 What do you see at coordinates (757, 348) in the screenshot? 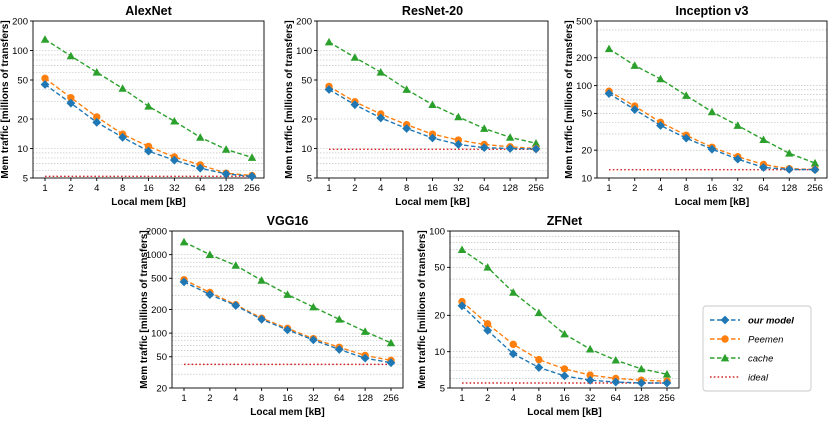
I see `legend: our model Peemen cache ideal` at bounding box center [757, 348].